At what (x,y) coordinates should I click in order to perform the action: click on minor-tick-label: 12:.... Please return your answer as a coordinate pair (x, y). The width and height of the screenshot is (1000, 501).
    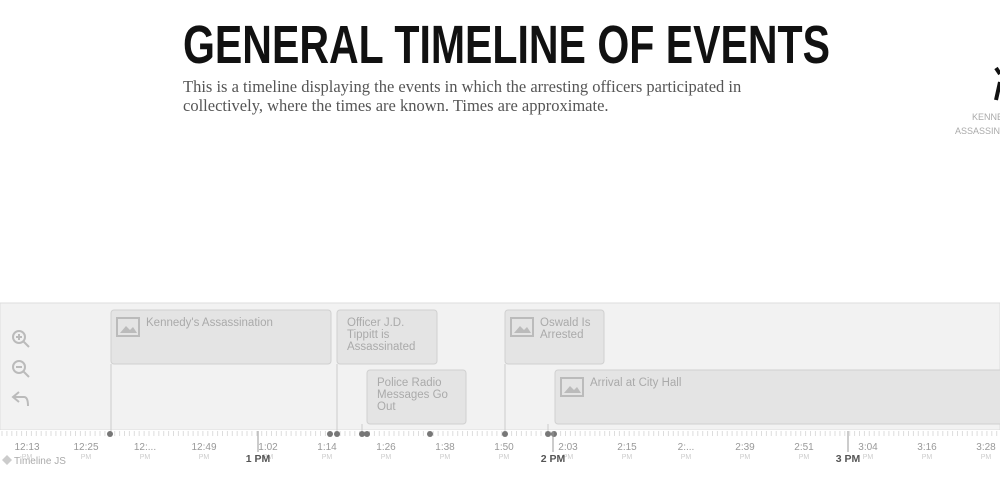
    Looking at the image, I should click on (145, 447).